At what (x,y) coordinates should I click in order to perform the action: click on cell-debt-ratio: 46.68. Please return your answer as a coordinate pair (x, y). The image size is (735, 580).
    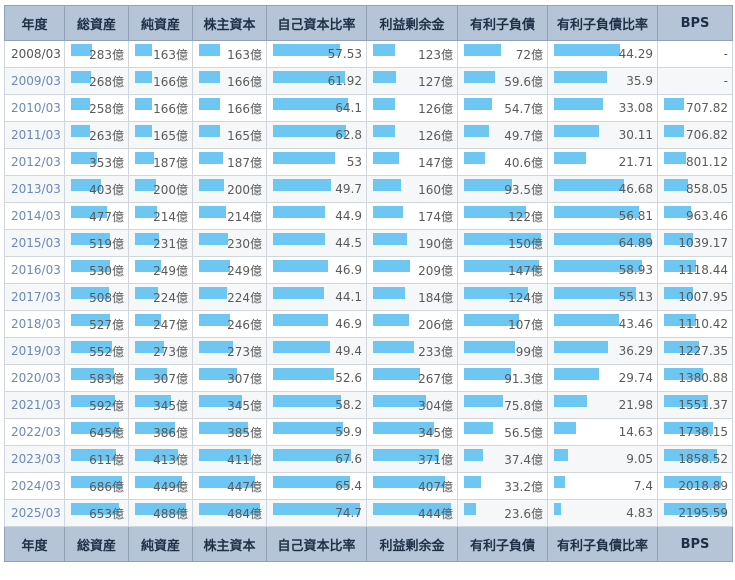
    Looking at the image, I should click on (602, 189).